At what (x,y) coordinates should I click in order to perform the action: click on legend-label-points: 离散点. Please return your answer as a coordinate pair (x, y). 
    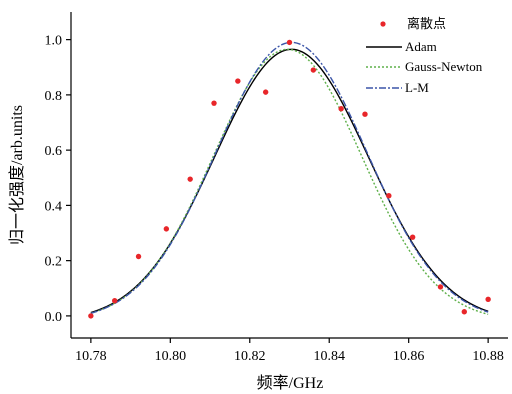
    Looking at the image, I should click on (426, 23).